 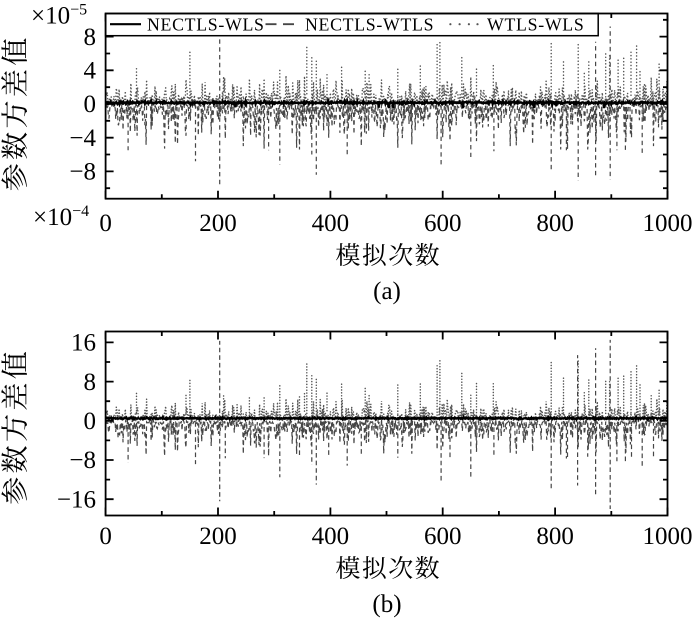 What do you see at coordinates (76, 499) in the screenshot?
I see `svg-text: −16` at bounding box center [76, 499].